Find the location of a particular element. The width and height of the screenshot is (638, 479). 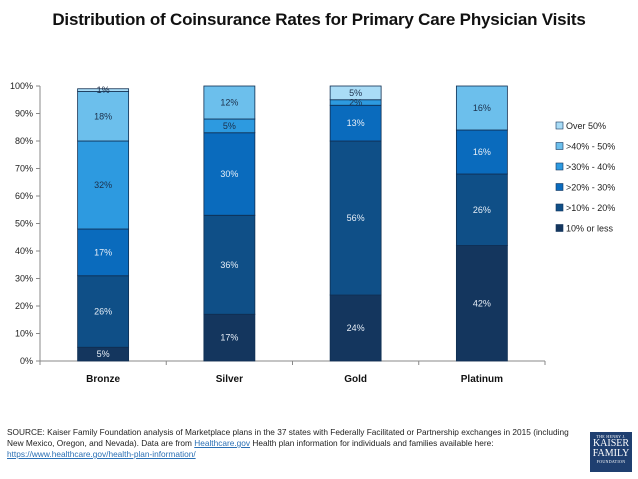

x-category-label: Platinum is located at coordinates (482, 379).